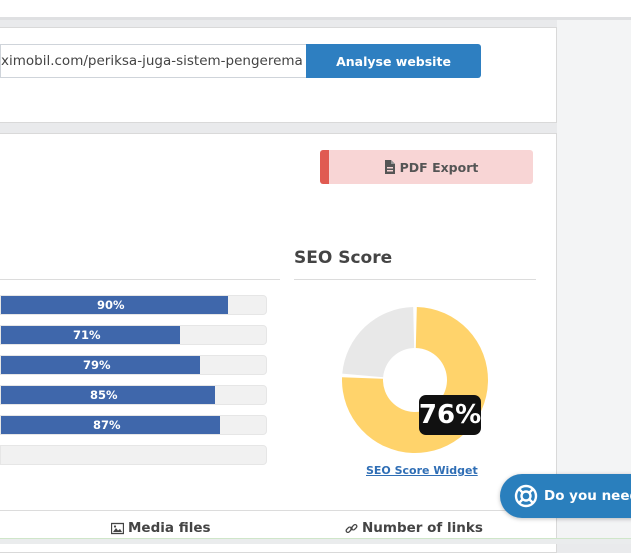  I want to click on top-bar-shadow, so click(315, 18).